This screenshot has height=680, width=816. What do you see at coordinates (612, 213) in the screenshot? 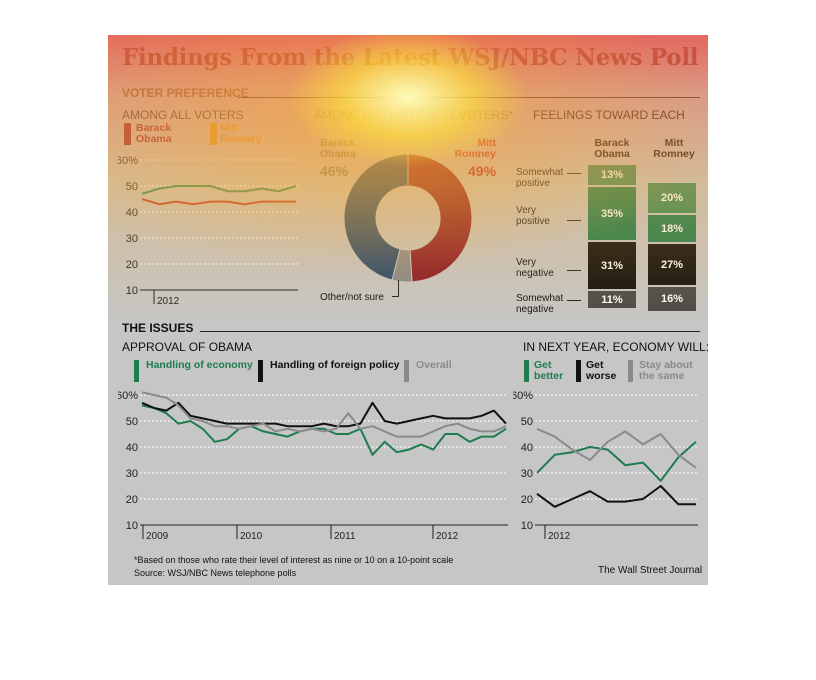
I see `feelings-bar-obama: 35%` at bounding box center [612, 213].